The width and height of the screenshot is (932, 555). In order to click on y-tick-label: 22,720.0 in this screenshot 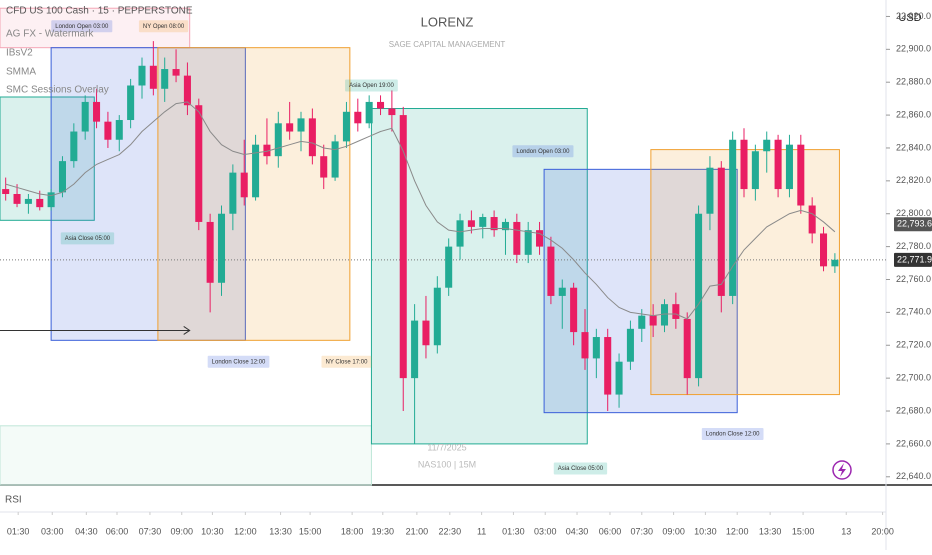, I will do `click(913, 345)`.